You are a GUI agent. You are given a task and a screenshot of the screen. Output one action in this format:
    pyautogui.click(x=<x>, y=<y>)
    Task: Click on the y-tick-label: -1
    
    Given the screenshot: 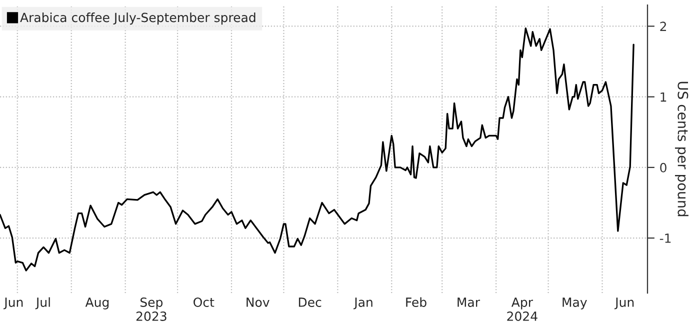 What is the action you would take?
    pyautogui.click(x=665, y=238)
    